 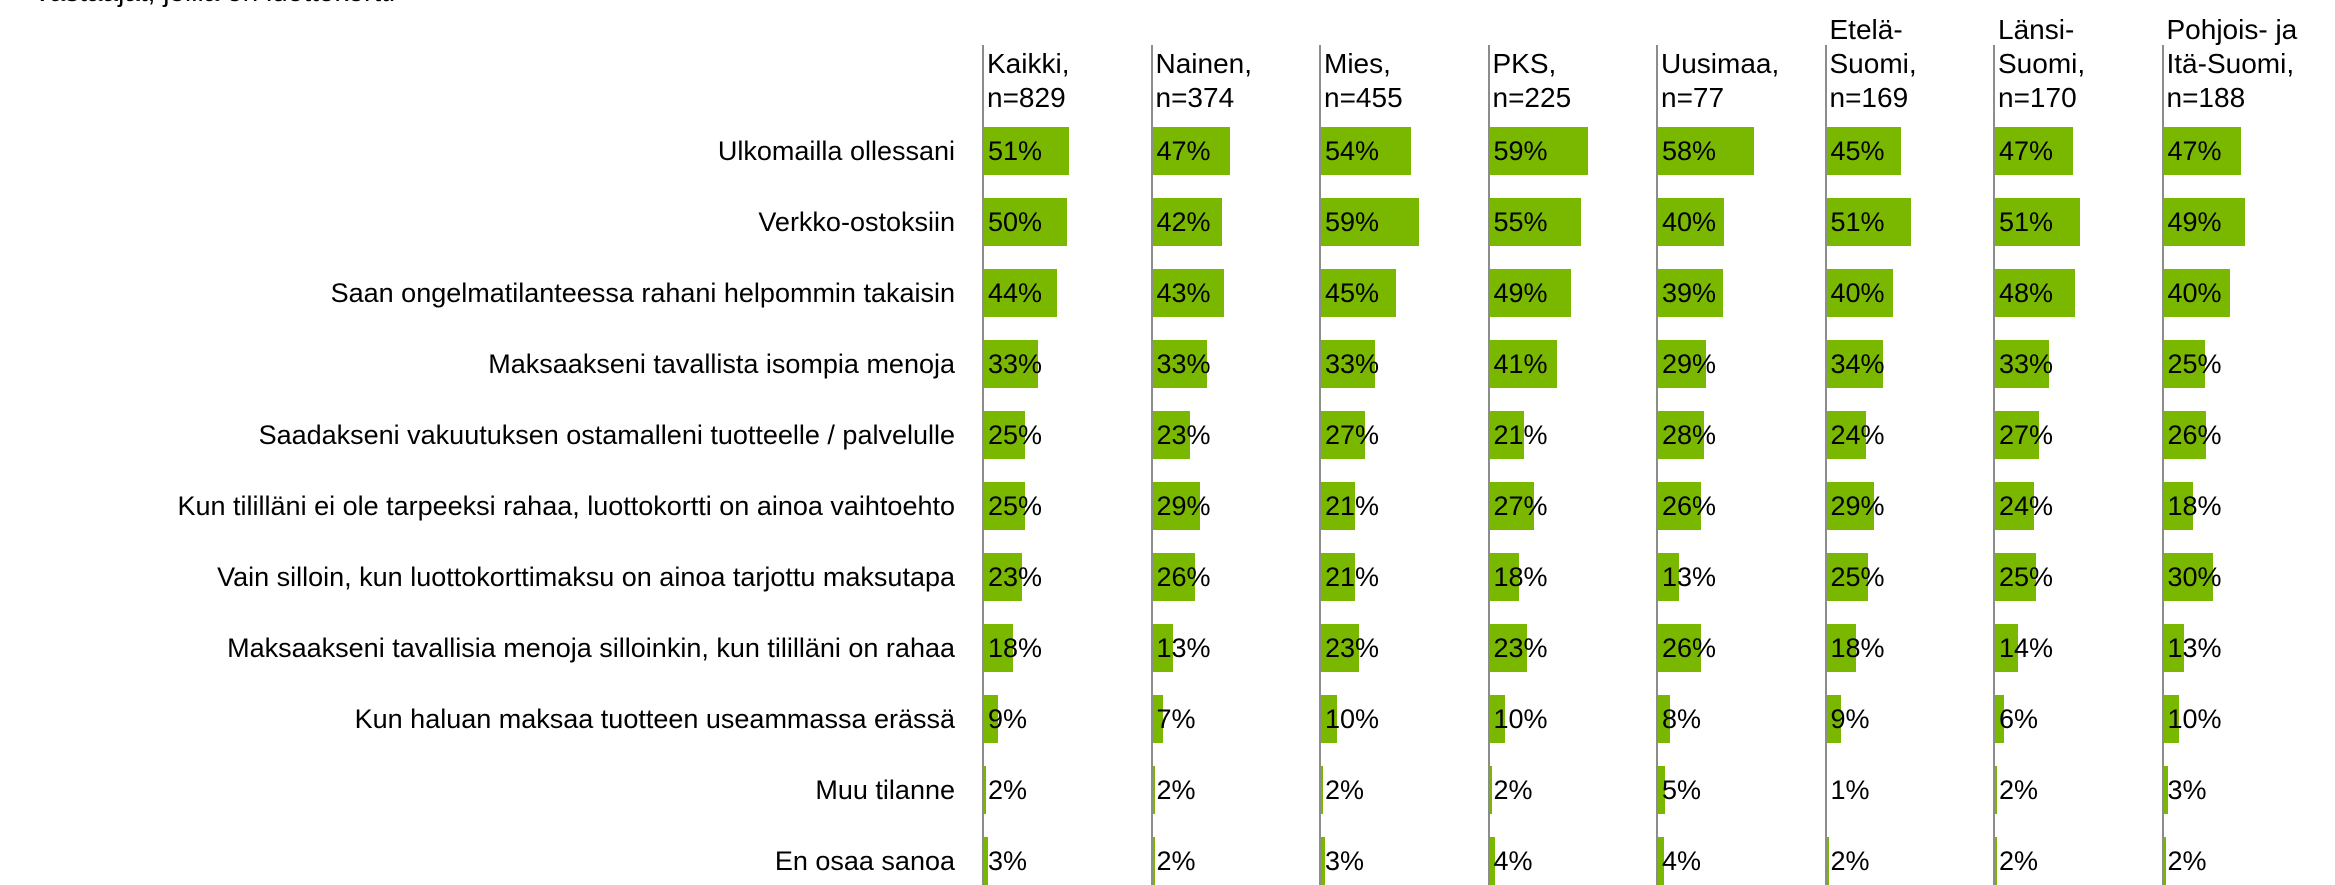 I want to click on column-header: Mies, n=455, so click(x=1363, y=80).